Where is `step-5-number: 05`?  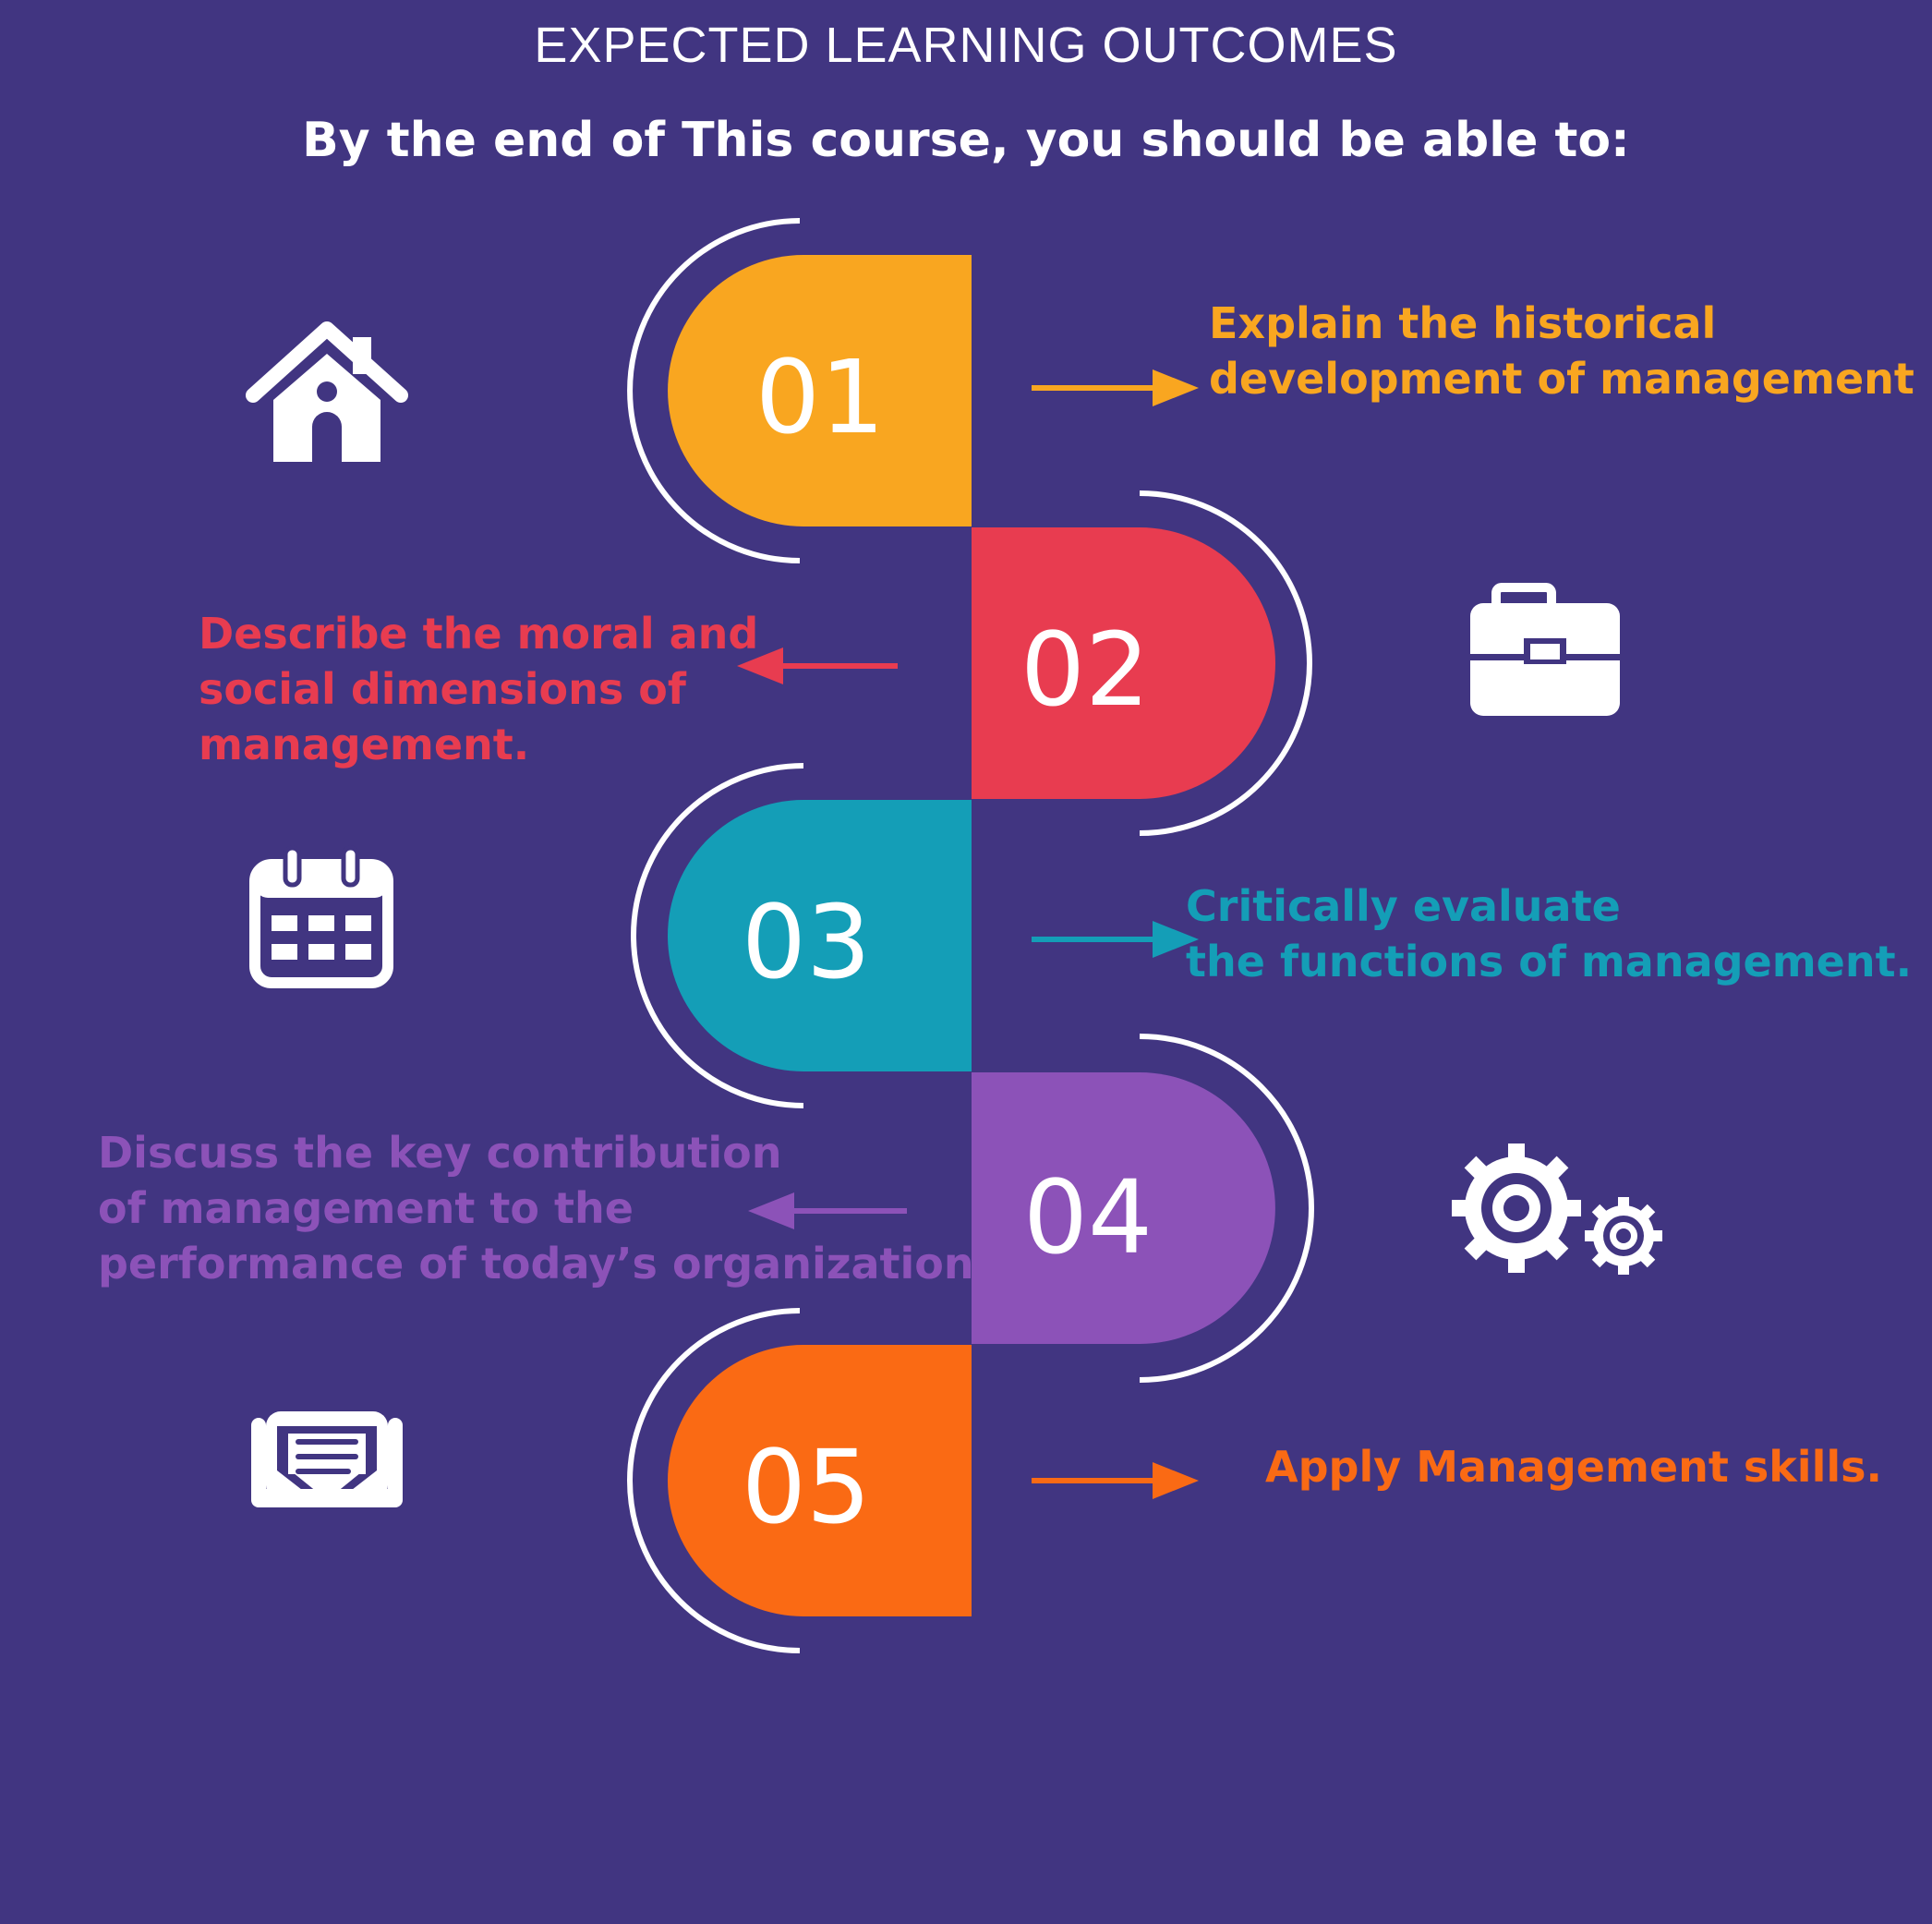
step-5-number: 05 is located at coordinates (807, 1487).